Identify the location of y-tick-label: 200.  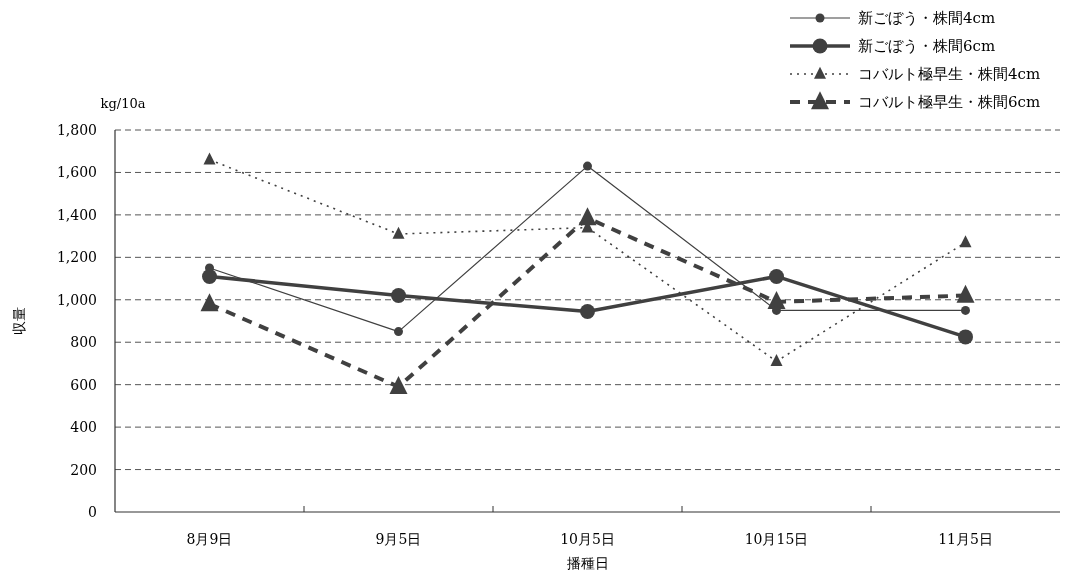
(83, 469).